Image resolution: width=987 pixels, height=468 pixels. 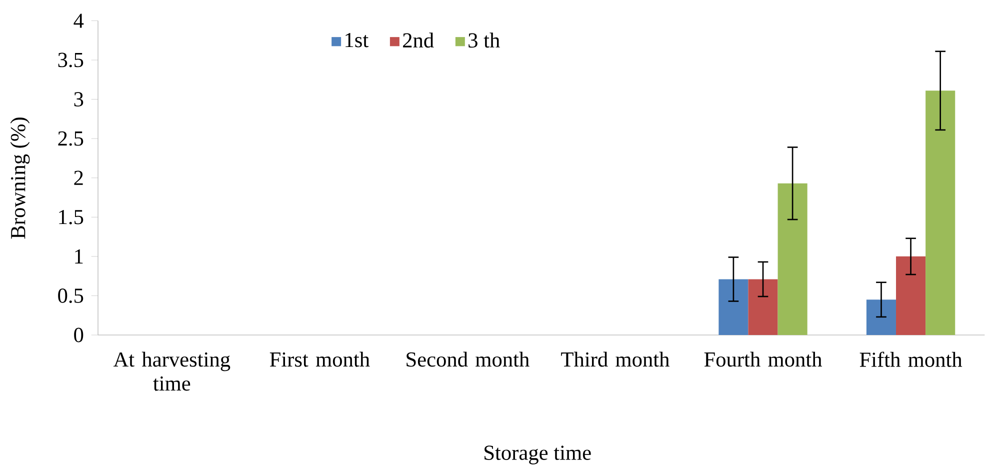 What do you see at coordinates (71, 60) in the screenshot?
I see `y-tick-label: 3.5` at bounding box center [71, 60].